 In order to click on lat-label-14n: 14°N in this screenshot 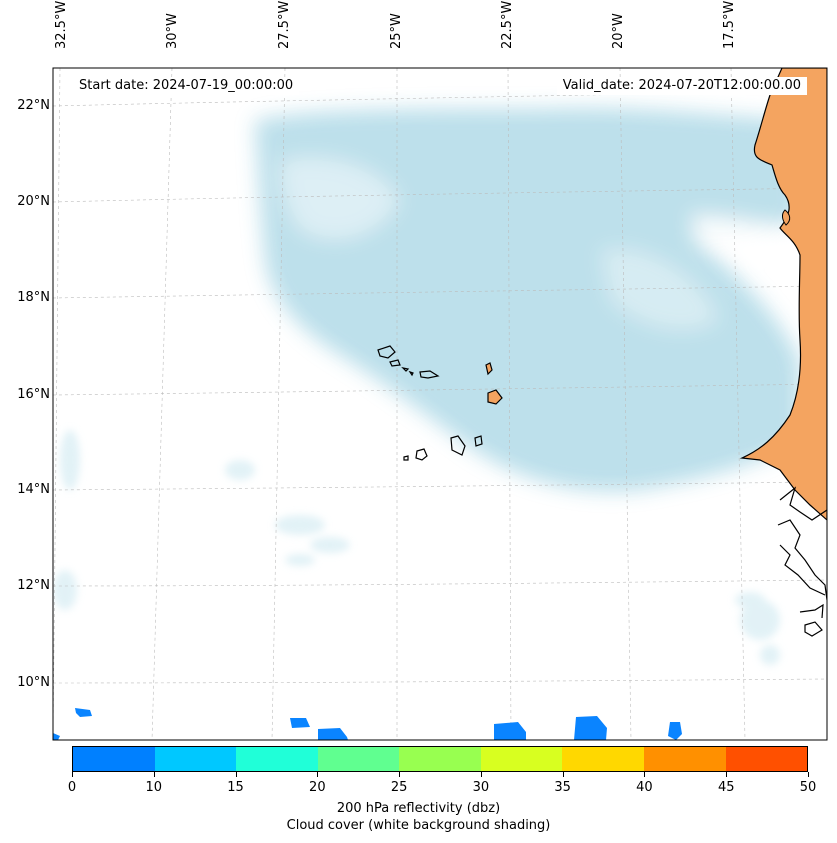, I will do `click(33, 489)`.